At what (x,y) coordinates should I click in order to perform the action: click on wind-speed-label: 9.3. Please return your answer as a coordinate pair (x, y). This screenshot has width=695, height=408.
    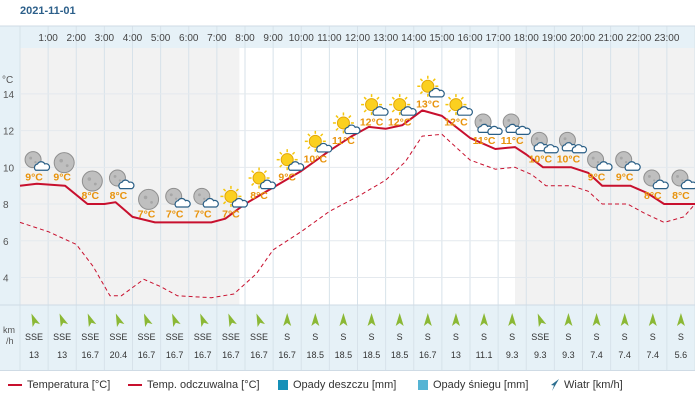
    Looking at the image, I should click on (540, 355).